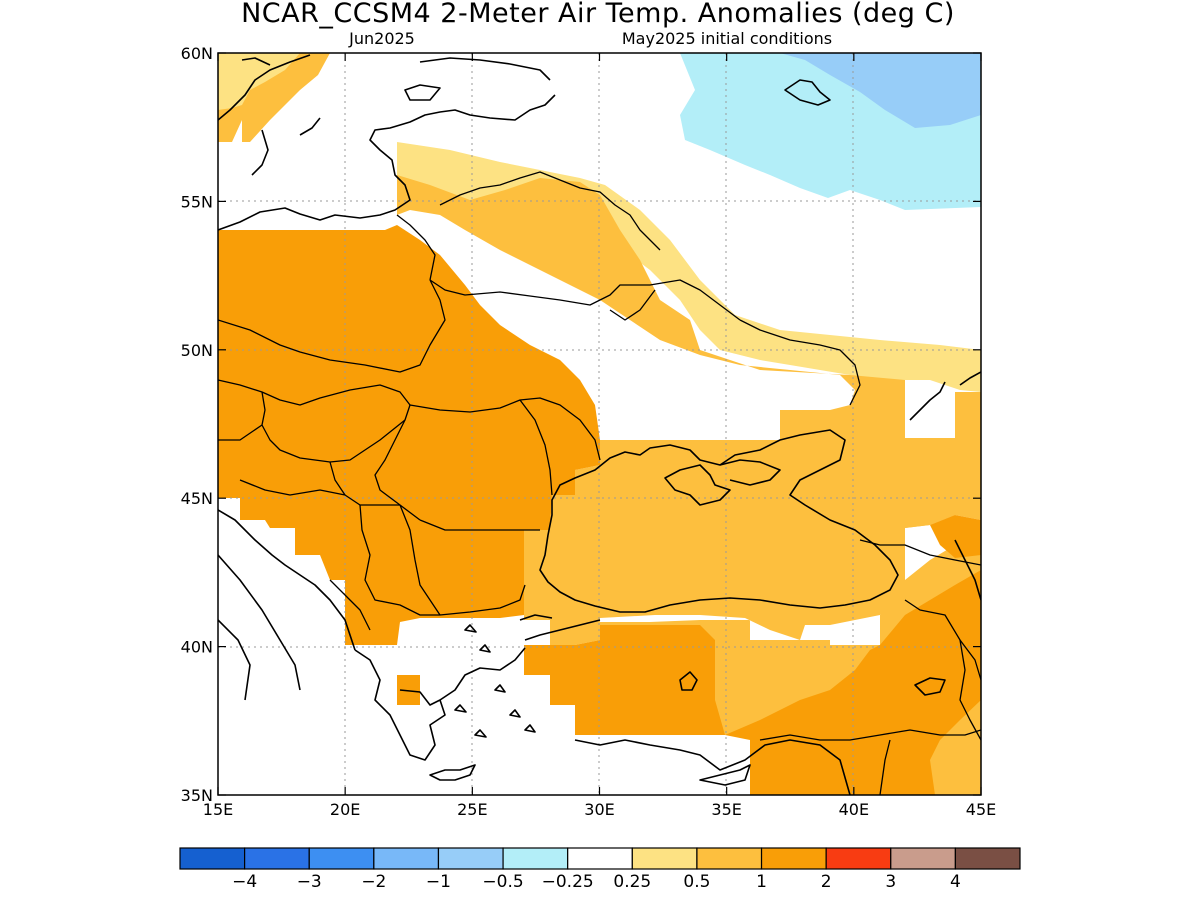 The width and height of the screenshot is (1200, 900). I want to click on colorbar-label: −0.5, so click(502, 882).